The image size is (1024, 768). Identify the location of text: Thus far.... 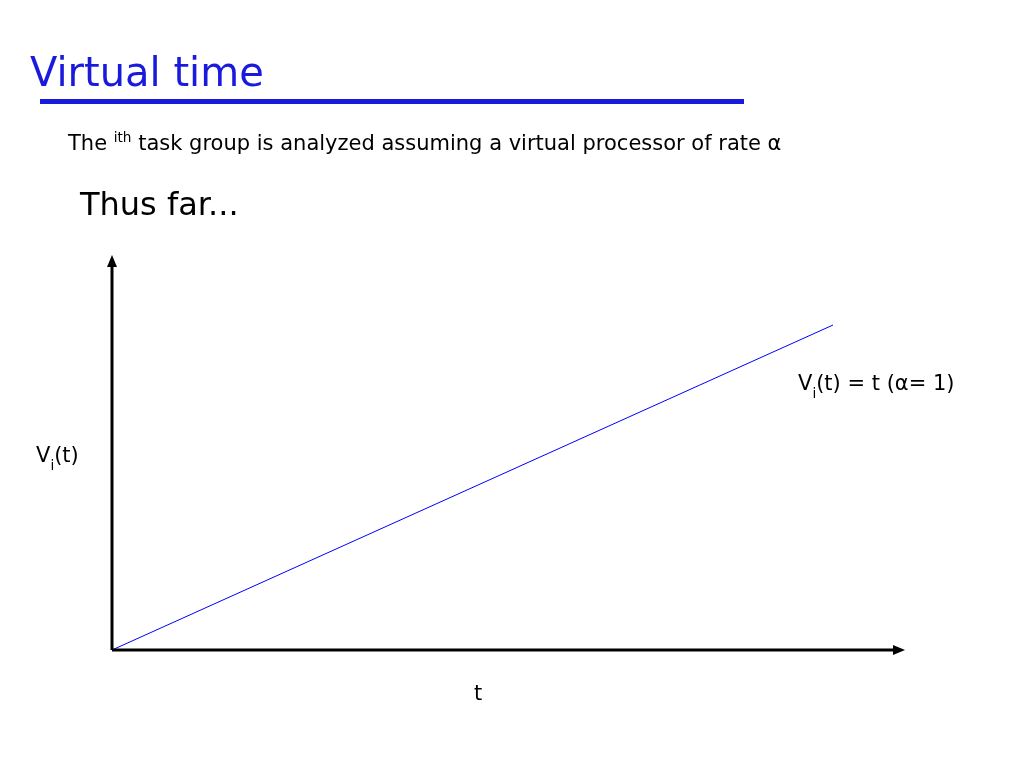
(159, 204).